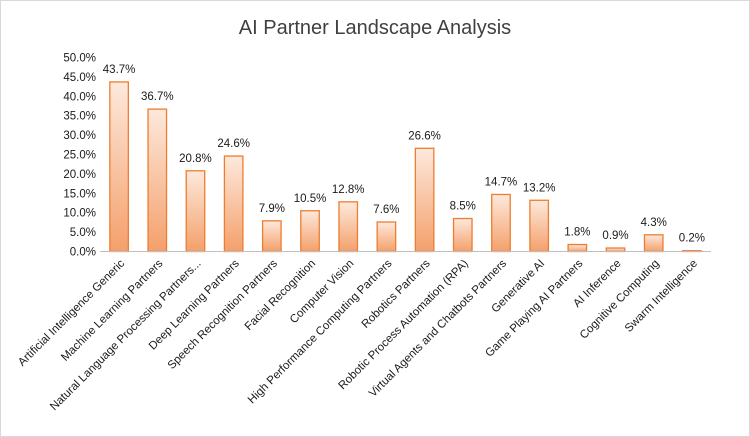 The width and height of the screenshot is (750, 437). What do you see at coordinates (83, 253) in the screenshot?
I see `y-tick-label: 0.0%` at bounding box center [83, 253].